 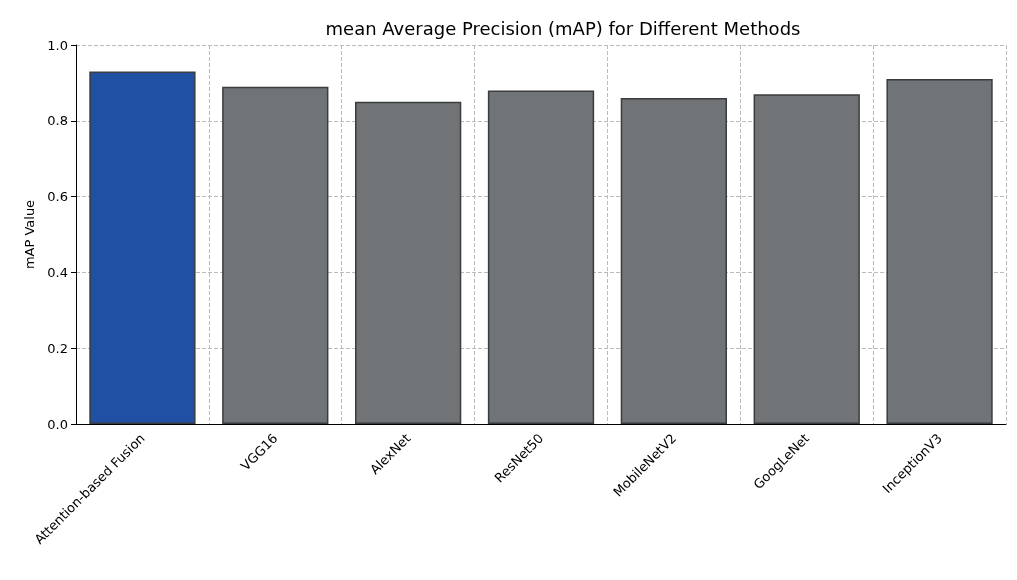 I want to click on chart-title: mean Average Precision (mAP) for Different Methods, so click(x=563, y=28).